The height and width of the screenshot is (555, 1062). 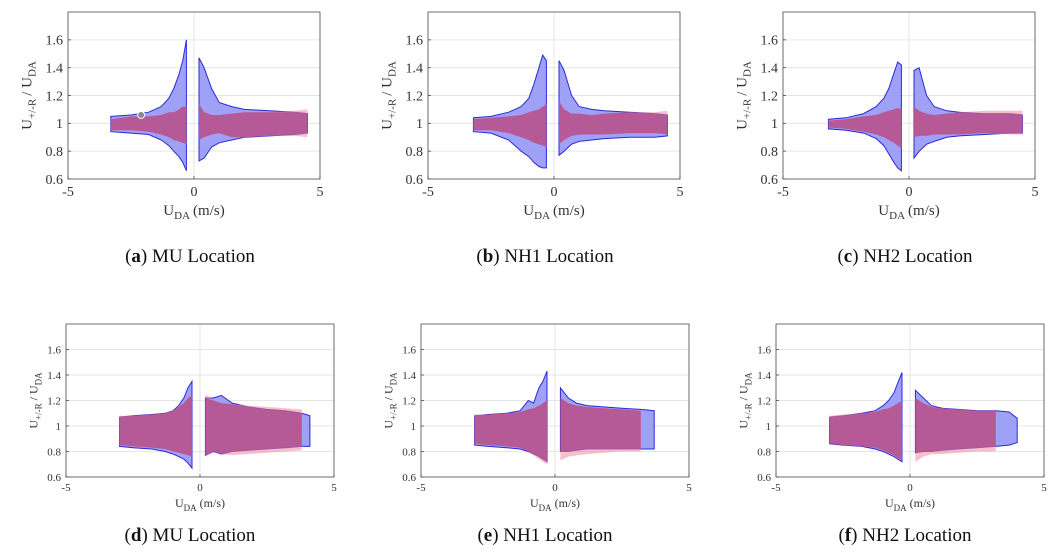 I want to click on chart-c: 0.6 0.8 1 1.2 1.4 1.6 -5 0 5 UDA (m/s) U+/-R/ UDA, so click(x=887, y=116).